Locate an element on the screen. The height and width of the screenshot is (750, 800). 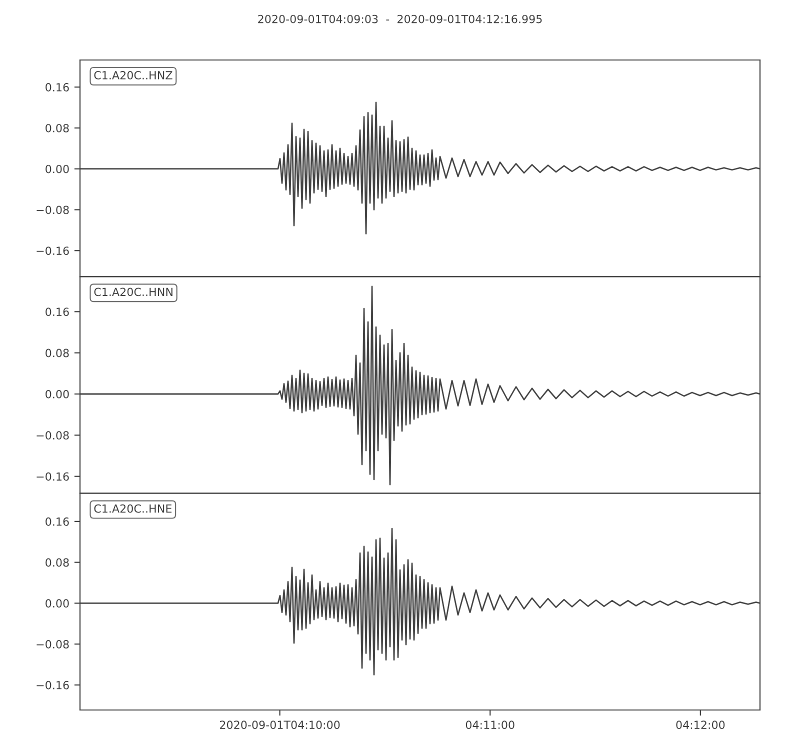
x-tick-label: 04:12:00 is located at coordinates (700, 725).